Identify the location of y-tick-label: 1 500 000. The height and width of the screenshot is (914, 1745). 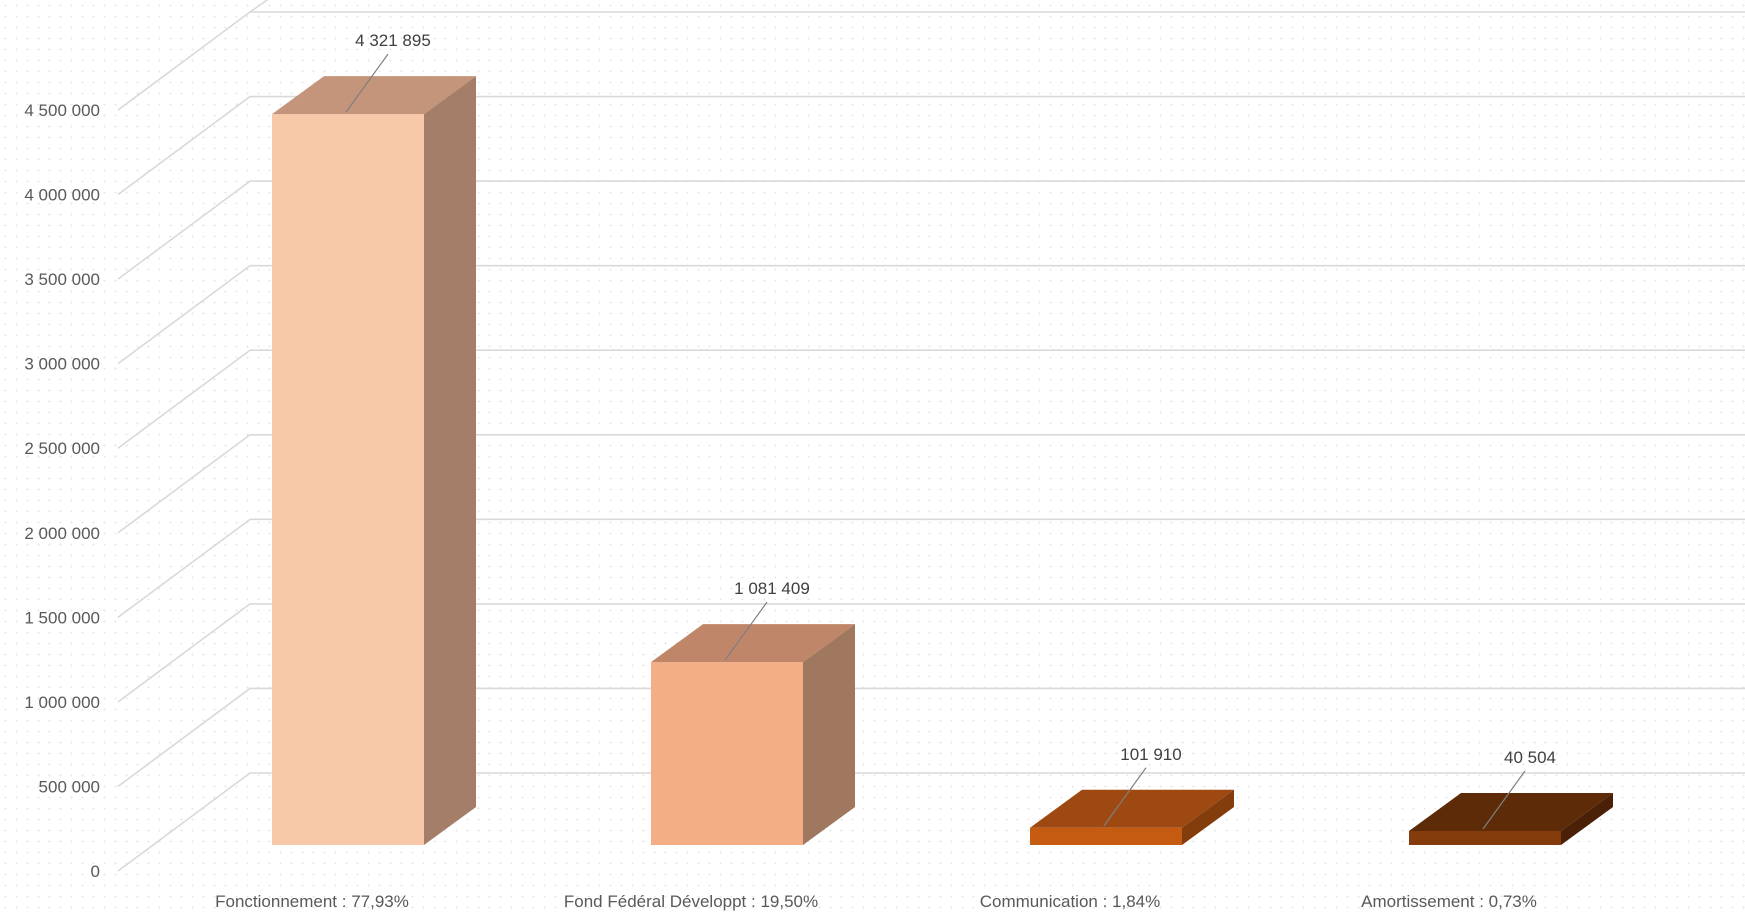
(62, 617).